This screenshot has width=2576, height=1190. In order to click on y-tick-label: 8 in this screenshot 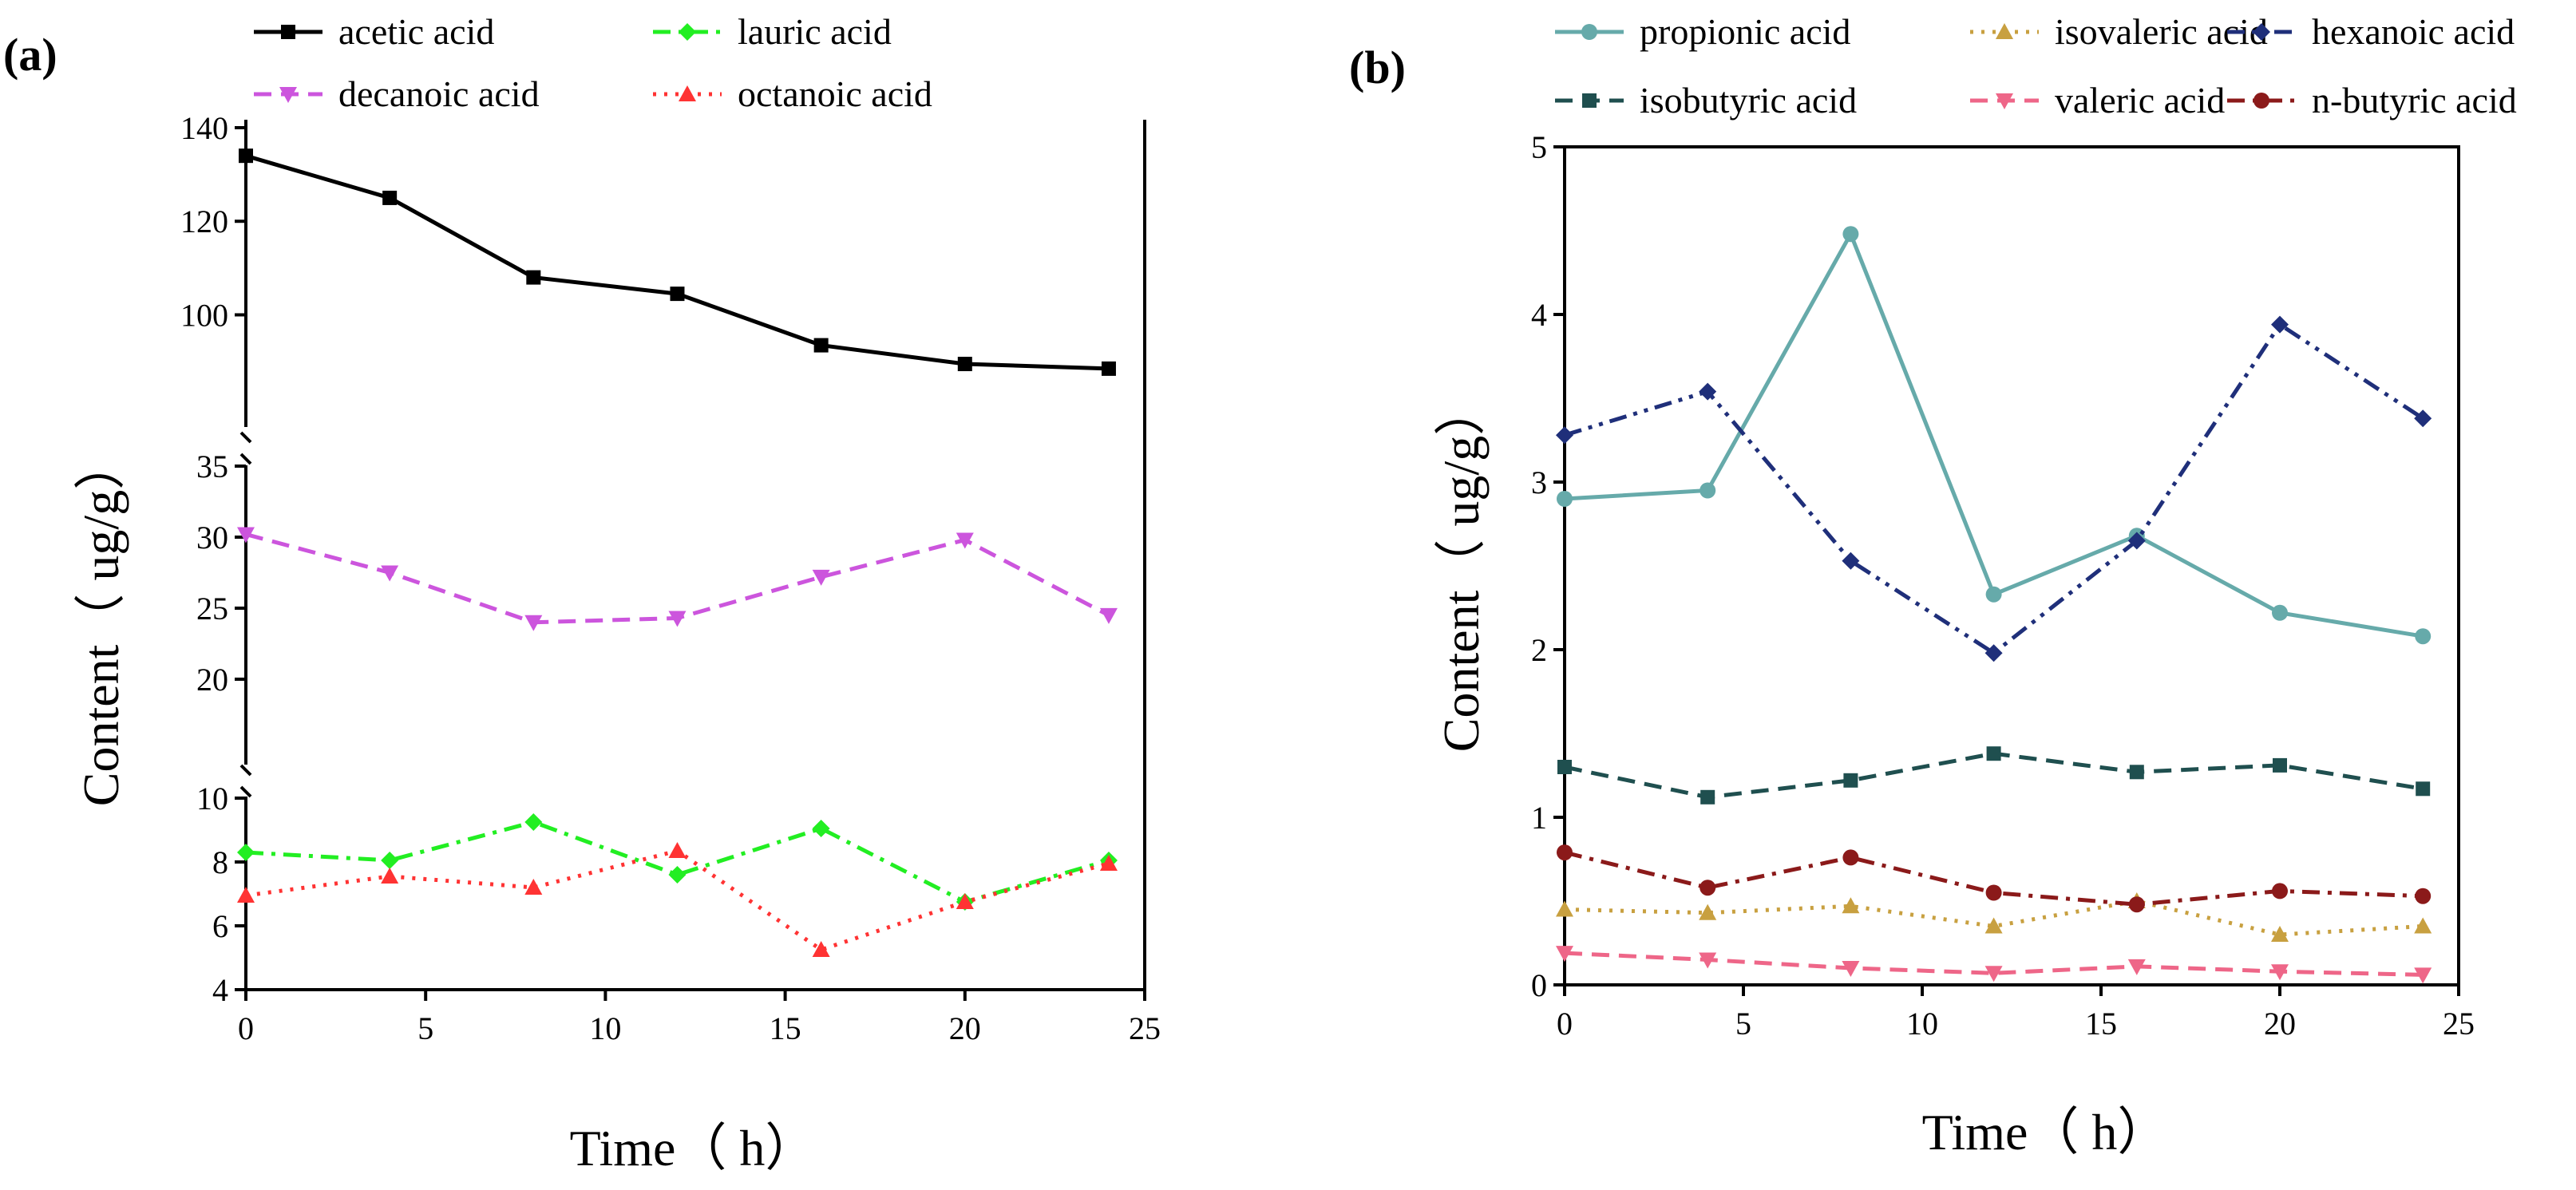, I will do `click(220, 862)`.